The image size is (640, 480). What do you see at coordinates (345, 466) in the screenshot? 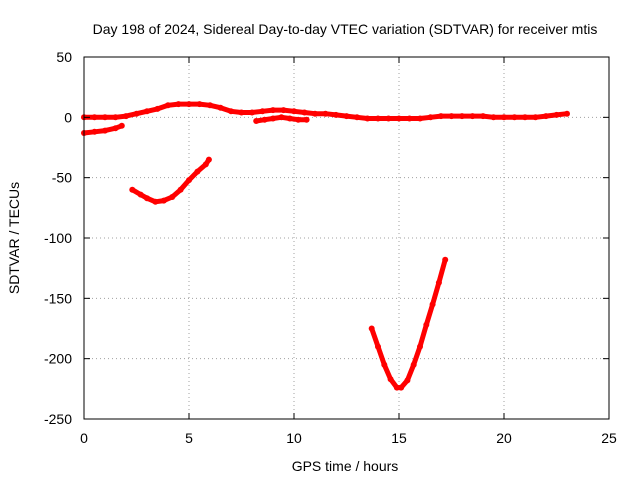
I see `x-axis-label: GPS time / hours` at bounding box center [345, 466].